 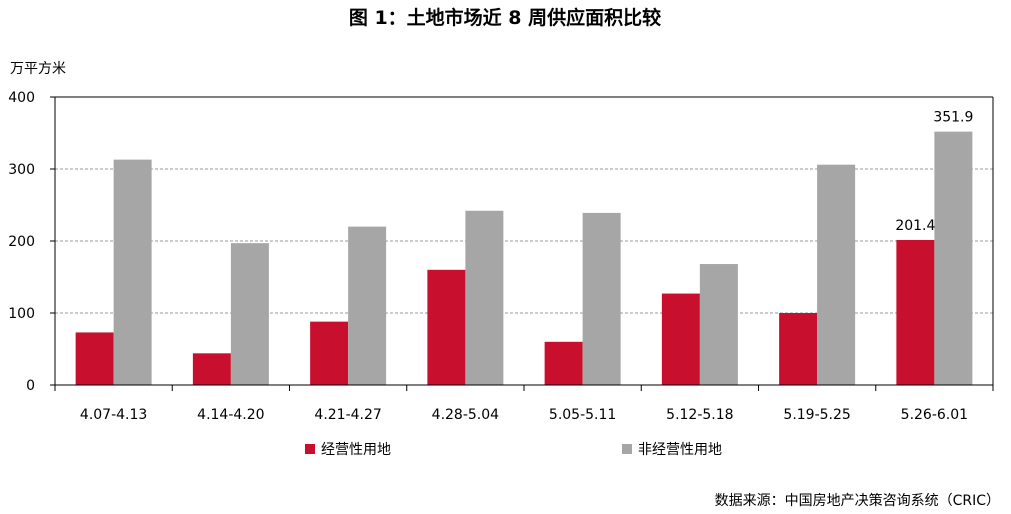 What do you see at coordinates (513, 450) in the screenshot?
I see `legend: 经营性用地 非经营性用地` at bounding box center [513, 450].